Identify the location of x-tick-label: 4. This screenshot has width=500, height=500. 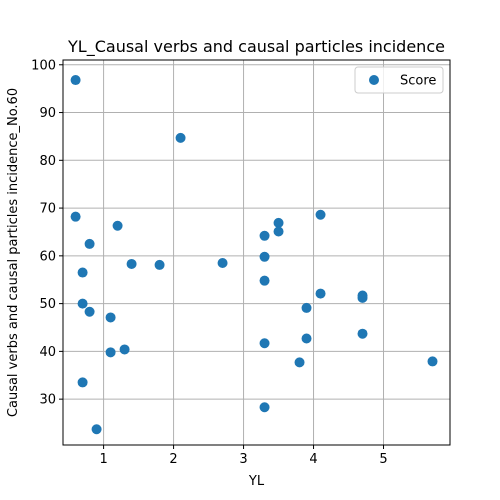
(313, 459).